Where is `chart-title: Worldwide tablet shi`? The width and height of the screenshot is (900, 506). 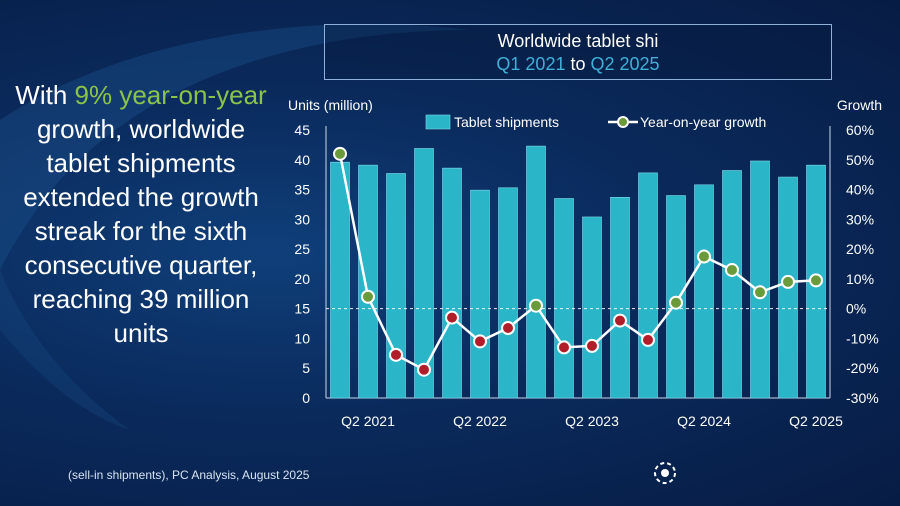
chart-title: Worldwide tablet shi is located at coordinates (578, 41).